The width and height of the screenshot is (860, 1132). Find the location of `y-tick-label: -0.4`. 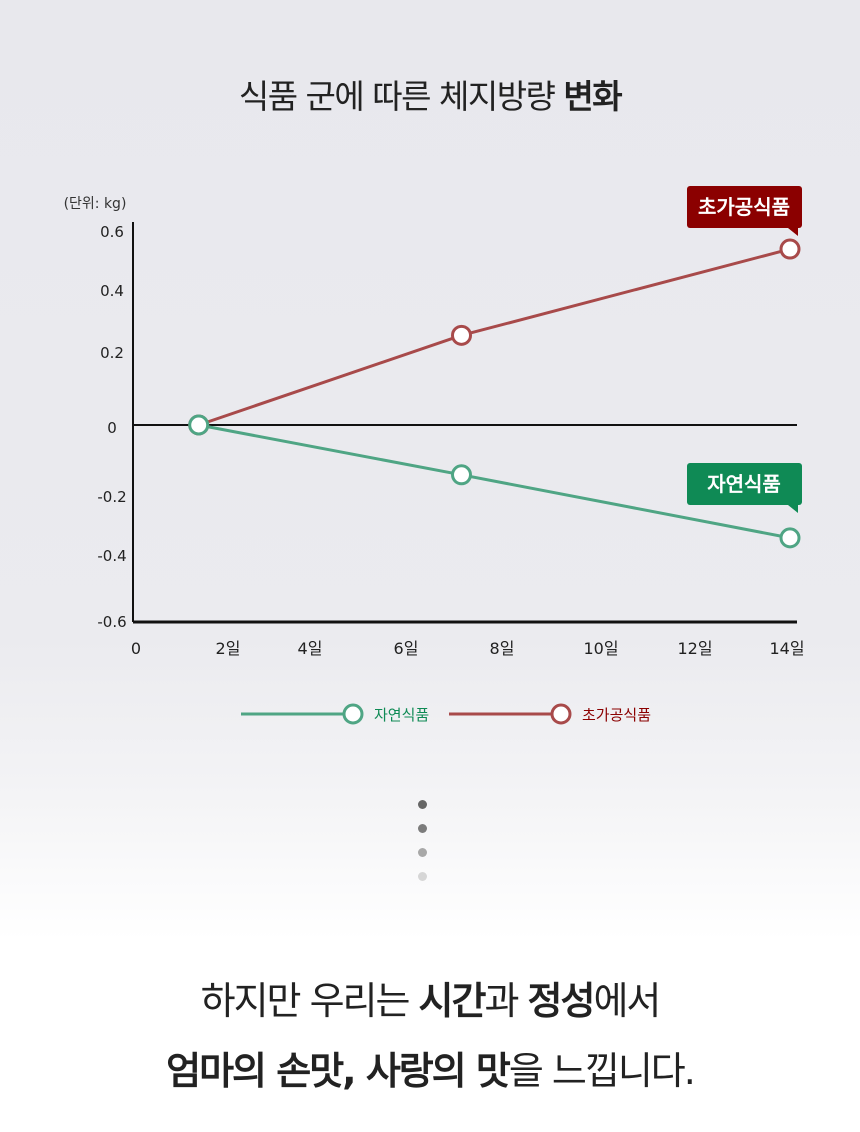

y-tick-label: -0.4 is located at coordinates (111, 556).